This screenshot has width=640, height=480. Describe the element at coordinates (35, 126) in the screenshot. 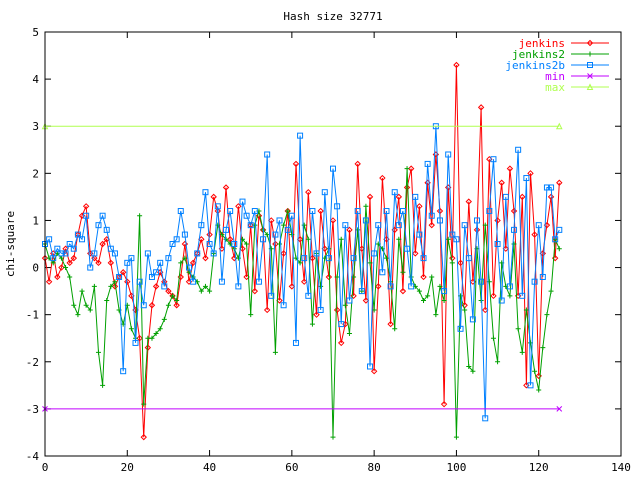

I see `y-tick-label: 3` at that location.